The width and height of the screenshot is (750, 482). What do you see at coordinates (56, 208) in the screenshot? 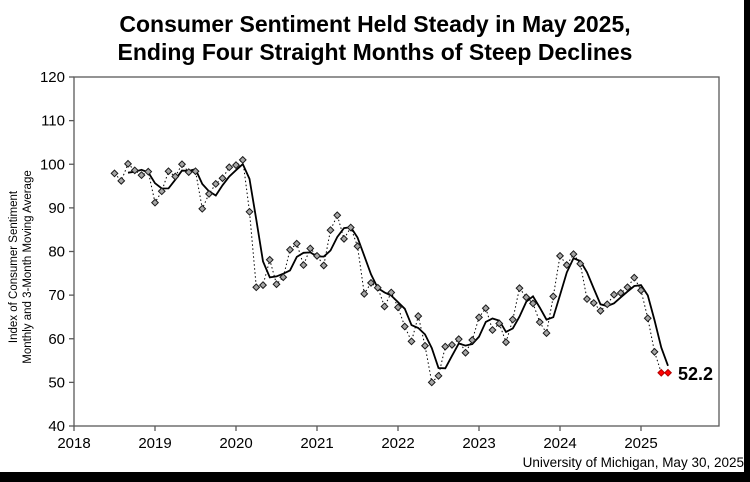
I see `y-tick-label: 90` at bounding box center [56, 208].